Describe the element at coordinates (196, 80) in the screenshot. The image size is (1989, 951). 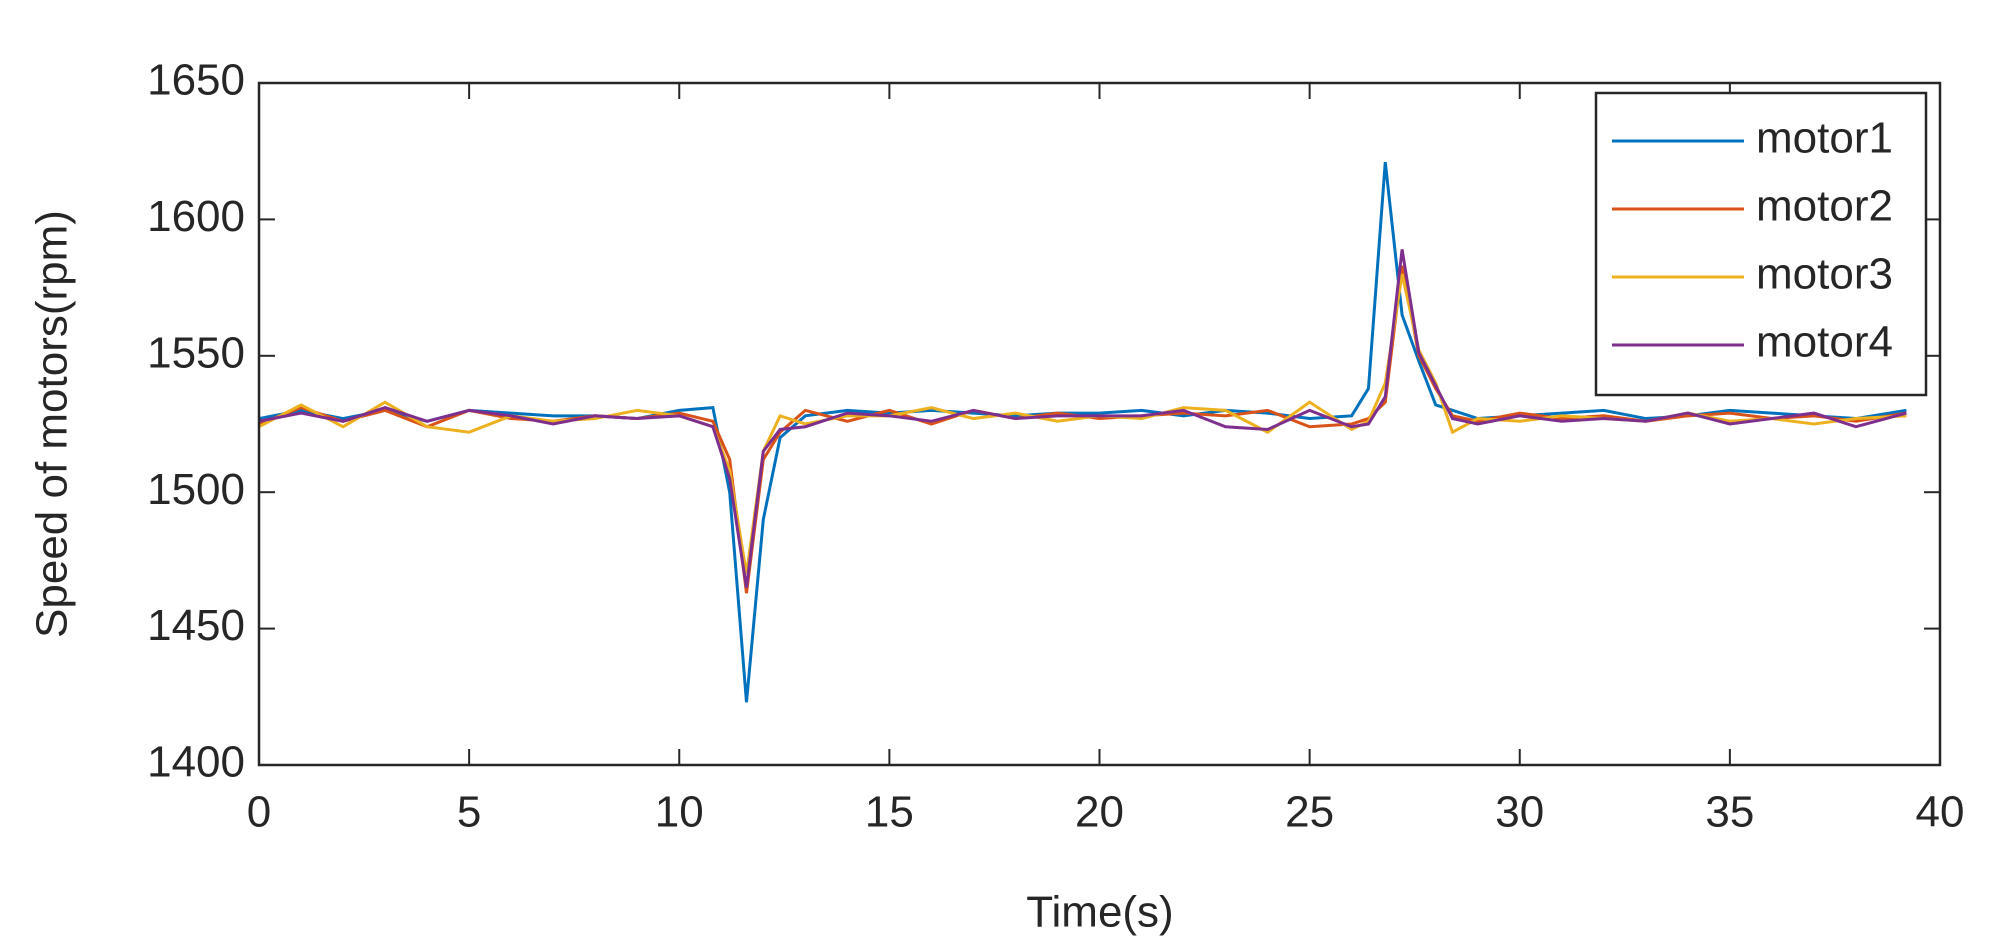
I see `y-tick-label: 1650` at that location.